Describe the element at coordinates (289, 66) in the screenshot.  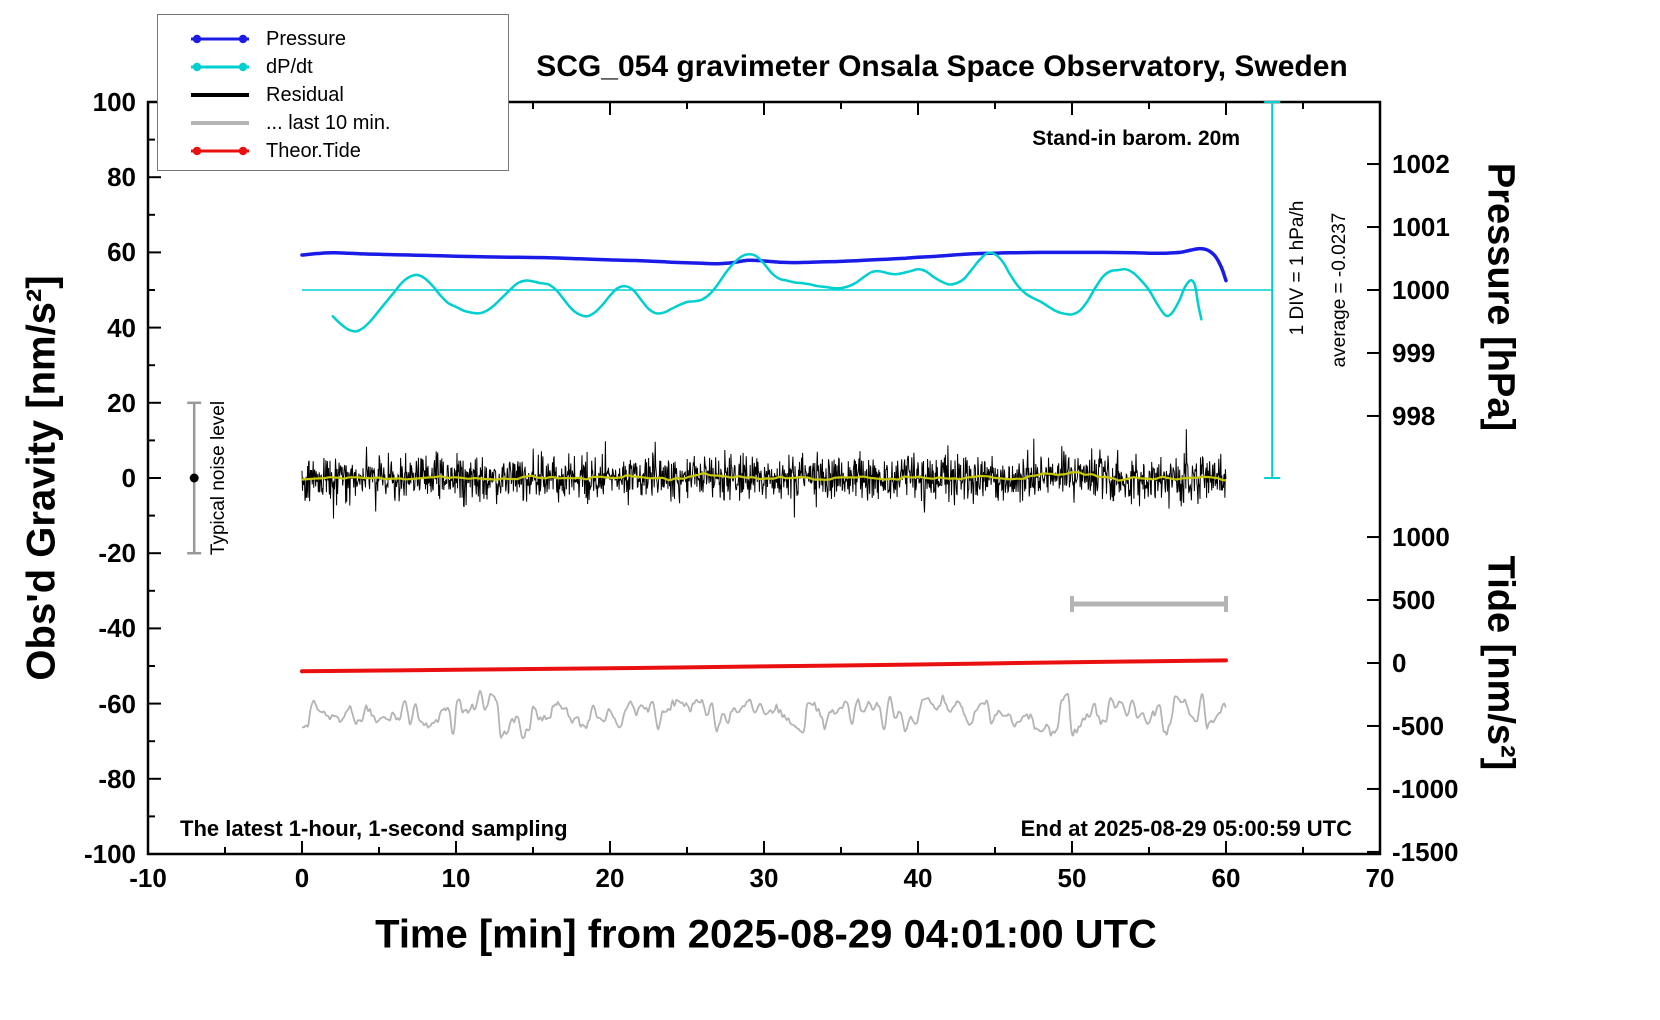
I see `legend-label: dP/dt` at that location.